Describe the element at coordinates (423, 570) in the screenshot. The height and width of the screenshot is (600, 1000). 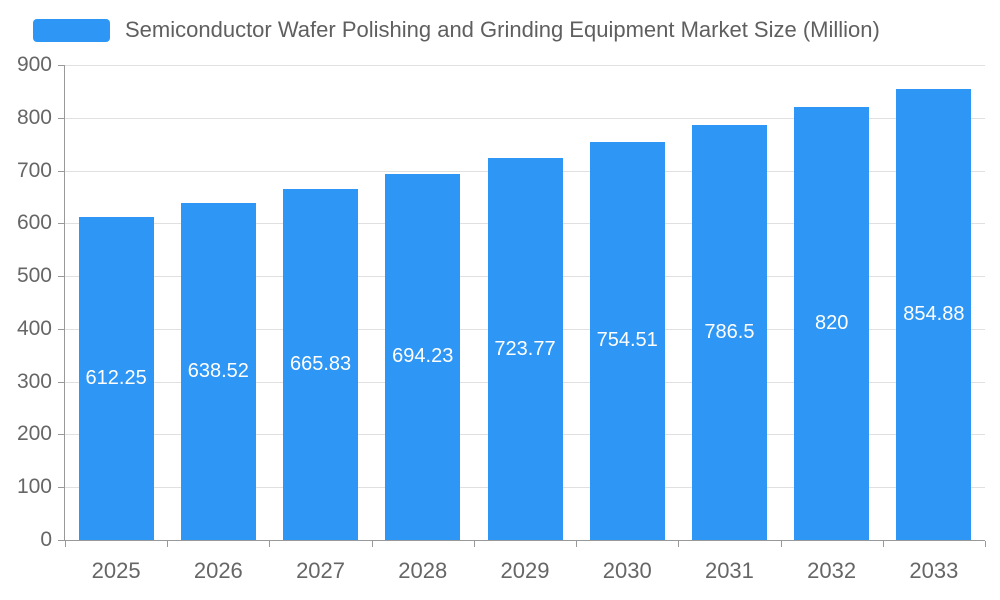
I see `x-axis-tick-label: 2028` at that location.